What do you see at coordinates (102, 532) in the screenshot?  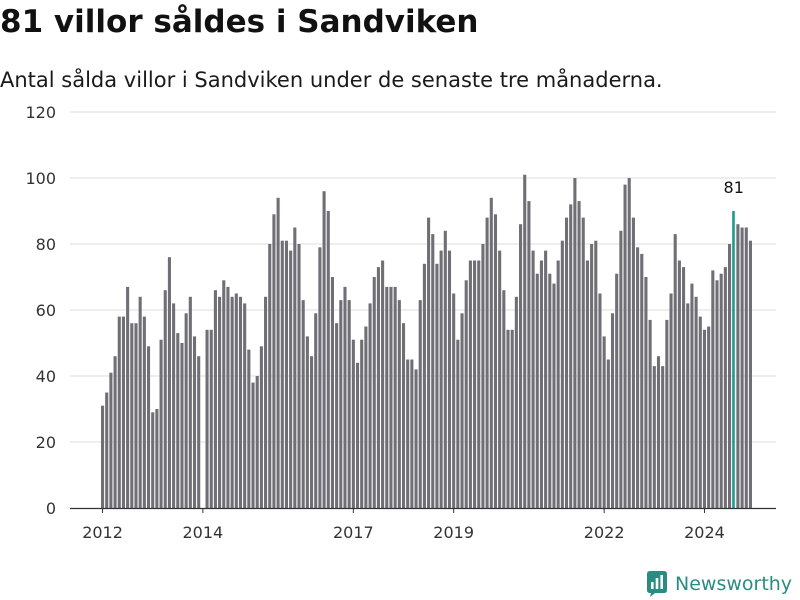 I see `x-tick-label: 2012` at bounding box center [102, 532].